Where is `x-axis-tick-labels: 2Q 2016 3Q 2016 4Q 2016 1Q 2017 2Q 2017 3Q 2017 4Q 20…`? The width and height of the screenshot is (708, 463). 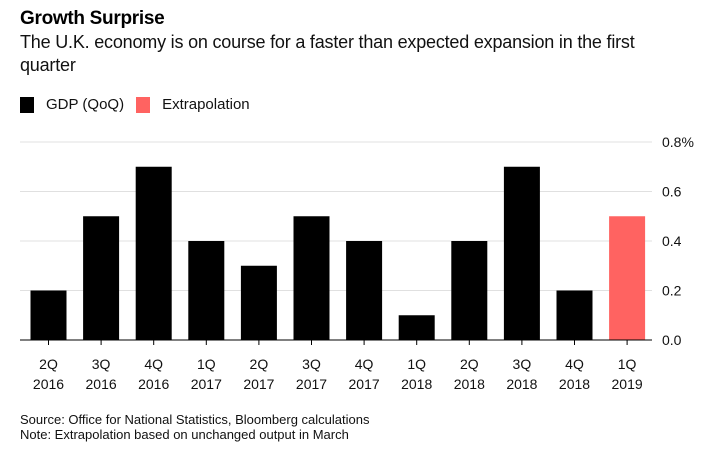
x-axis-tick-labels: 2Q 2016 3Q 2016 4Q 2016 1Q 2017 2Q 2017 3Q 2017 4Q 20… is located at coordinates (338, 374).